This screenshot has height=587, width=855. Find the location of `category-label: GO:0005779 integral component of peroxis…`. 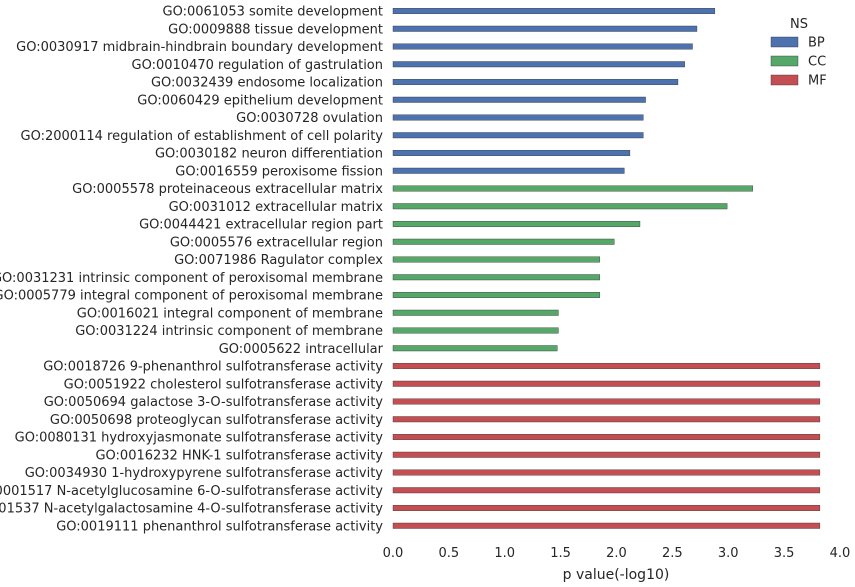

category-label: GO:0005779 integral component of peroxis… is located at coordinates (191, 296).